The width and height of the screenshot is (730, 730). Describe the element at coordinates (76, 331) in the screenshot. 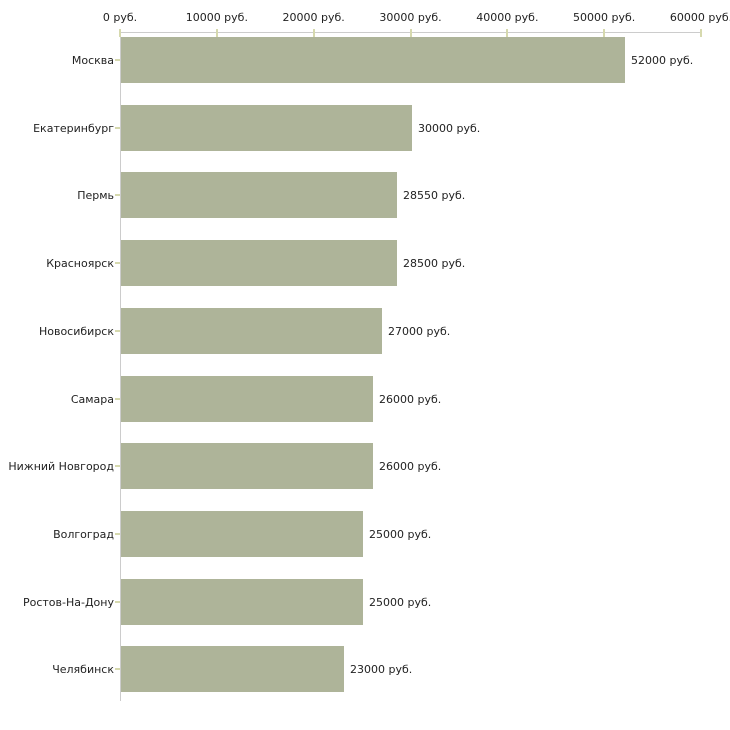

I see `category-label: Новосибирск` at that location.